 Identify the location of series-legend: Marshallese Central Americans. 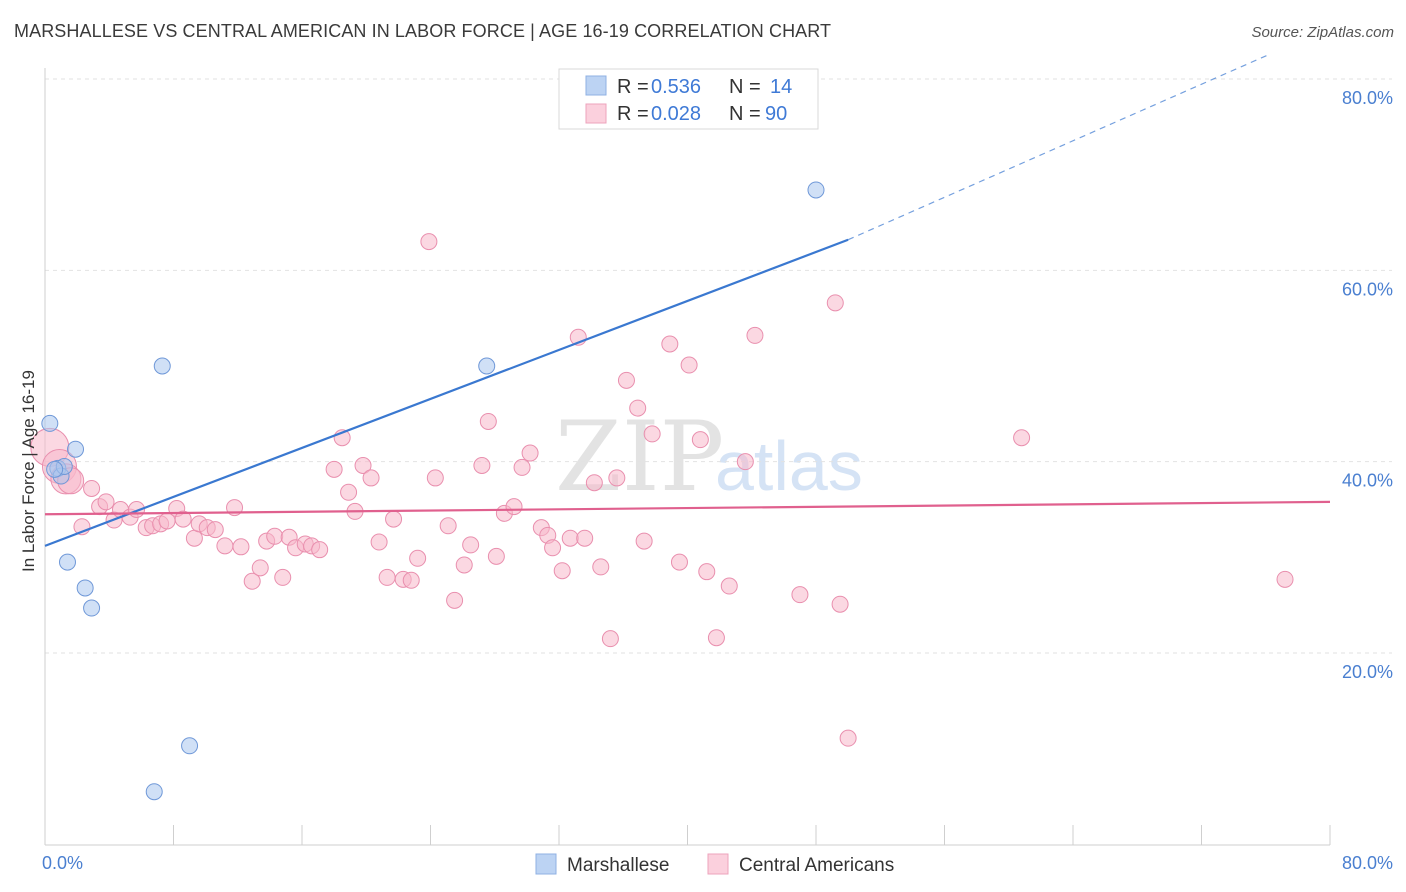
(714, 864).